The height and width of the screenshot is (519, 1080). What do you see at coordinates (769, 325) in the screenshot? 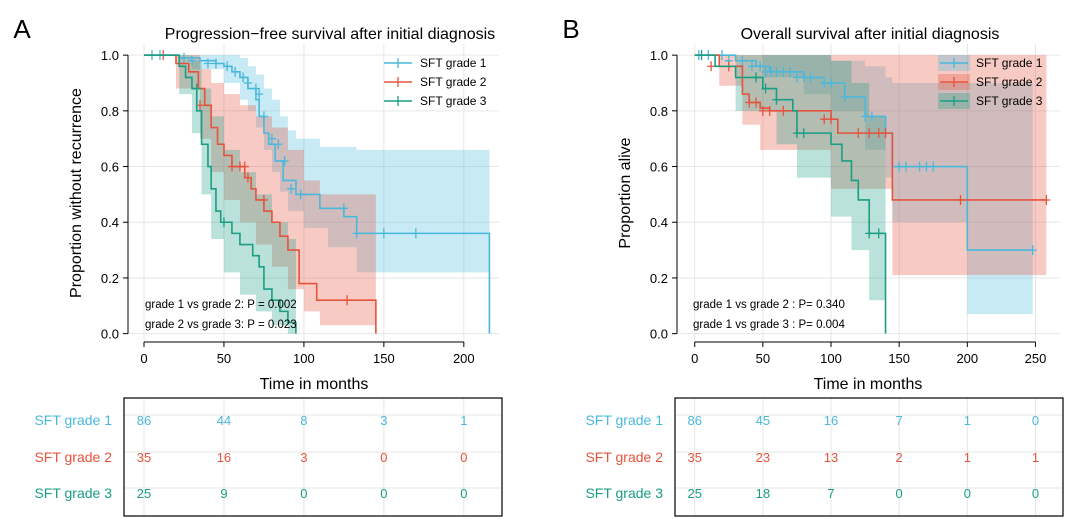
I see `p-value-annotation: grade 1 vs grade 3 : P= 0.004` at bounding box center [769, 325].